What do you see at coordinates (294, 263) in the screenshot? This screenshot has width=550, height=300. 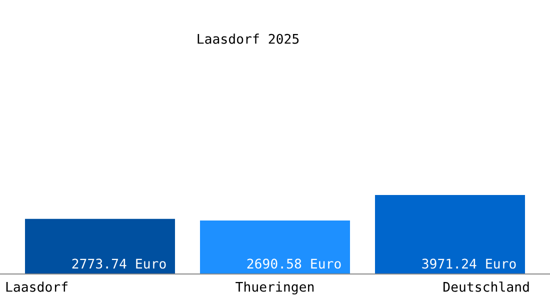 I see `data-label: 2690.58 Euro` at bounding box center [294, 263].